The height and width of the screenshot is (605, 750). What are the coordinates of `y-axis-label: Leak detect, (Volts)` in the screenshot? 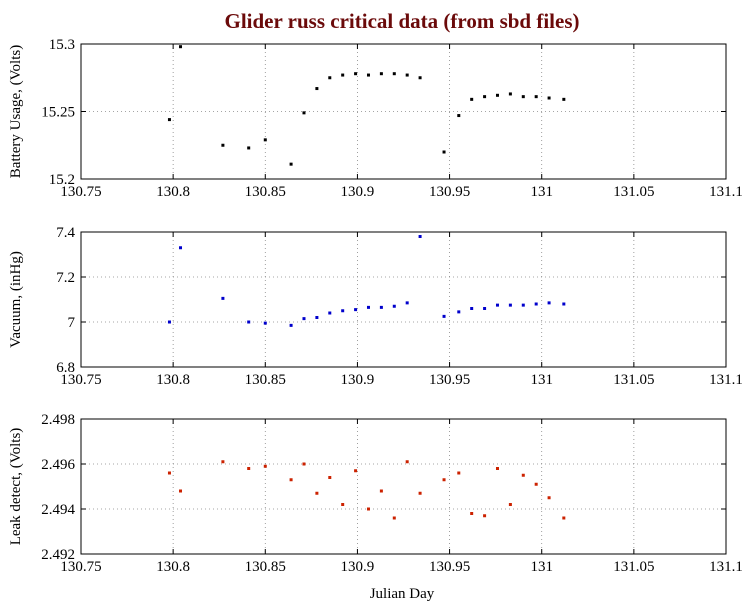 It's located at (16, 487).